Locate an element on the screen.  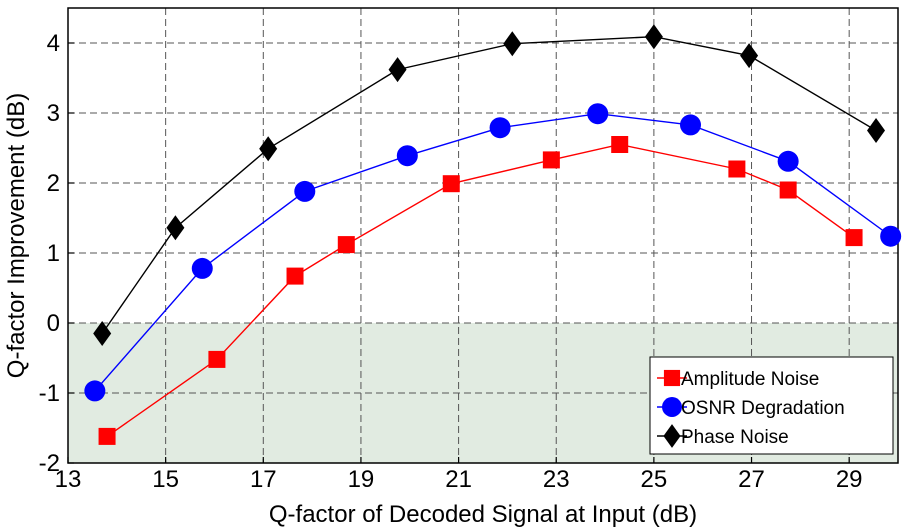
y-tick-label: 3 is located at coordinates (53, 113).